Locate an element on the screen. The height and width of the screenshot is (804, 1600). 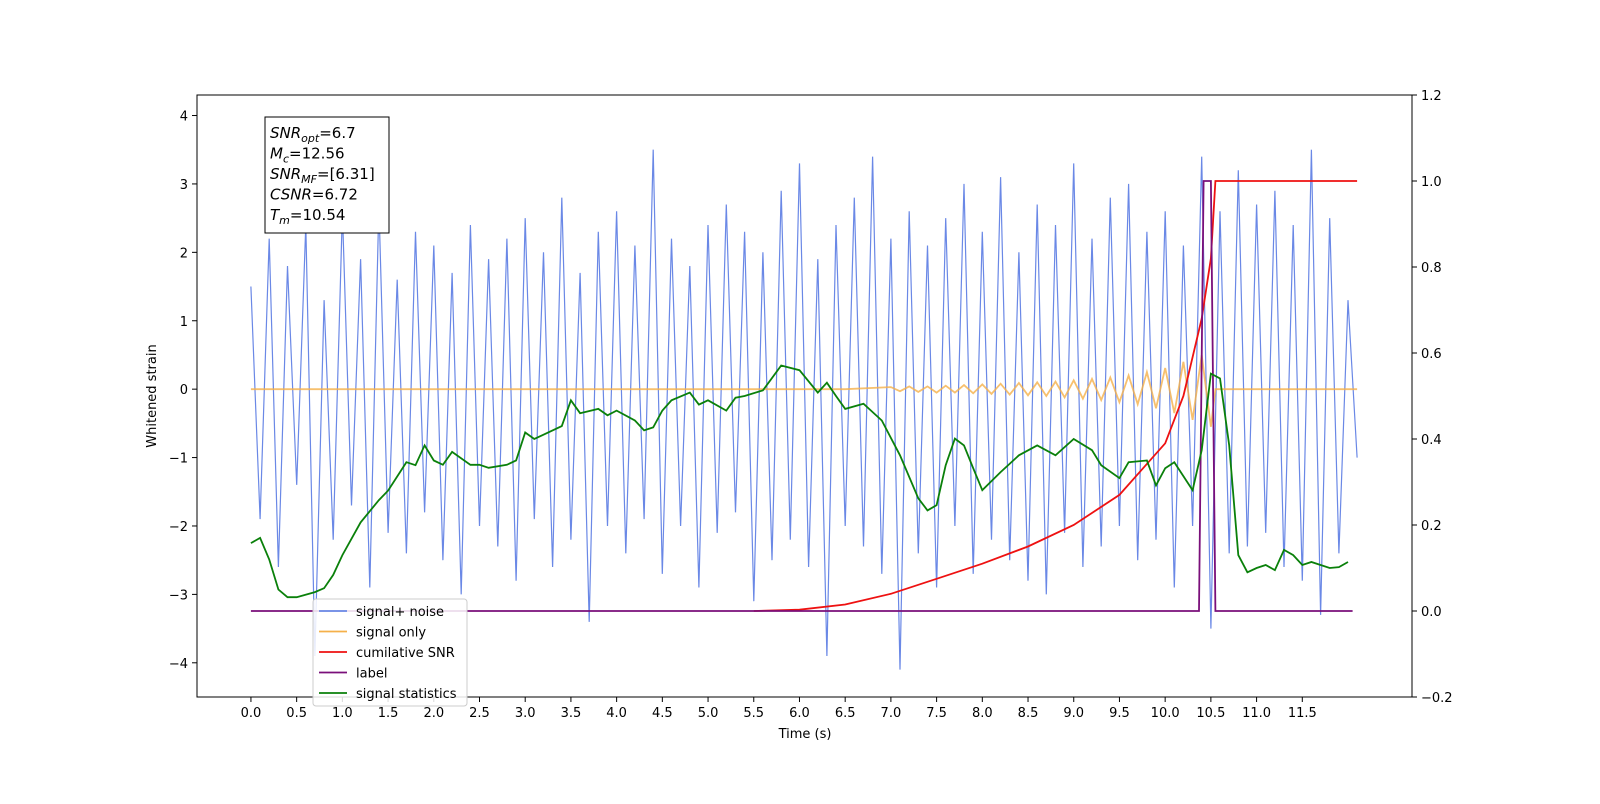
x-tick-label: 9.5 is located at coordinates (1119, 713).